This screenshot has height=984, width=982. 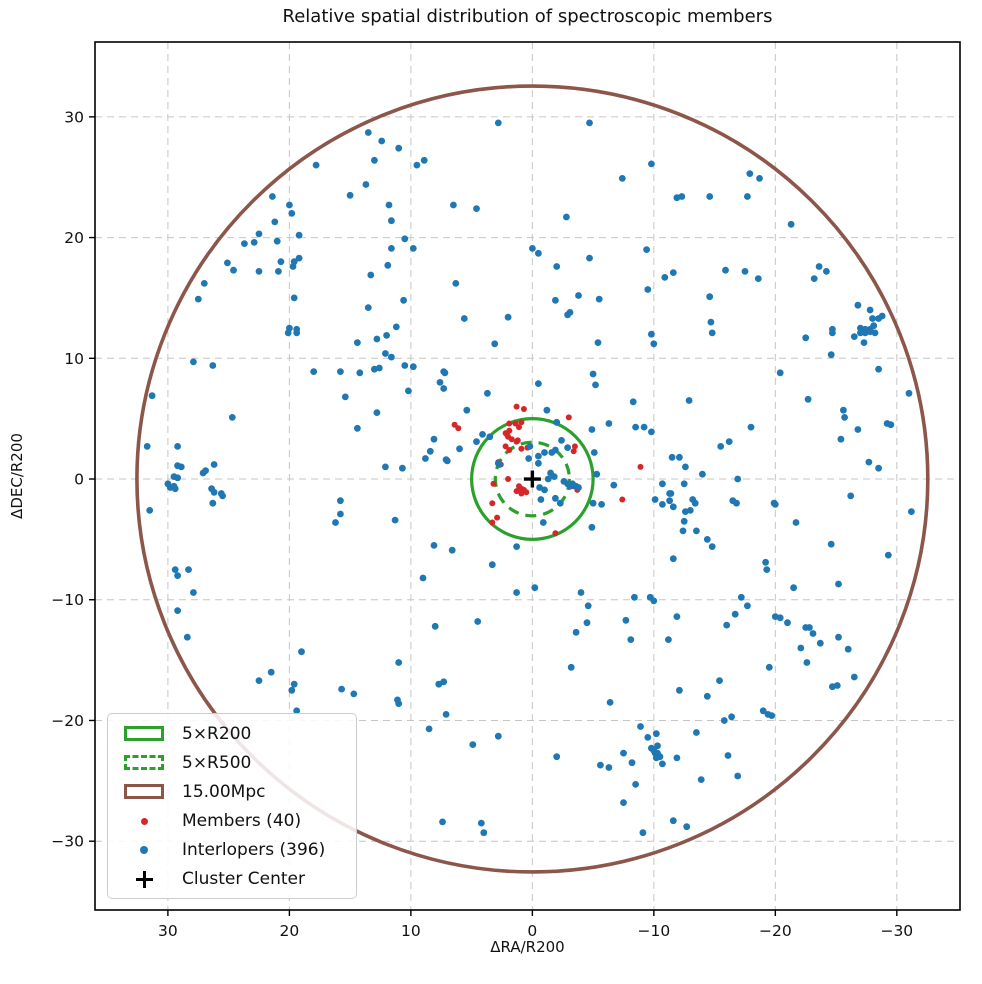 What do you see at coordinates (17, 476) in the screenshot?
I see `y-axis-label: ΔDEC/R200` at bounding box center [17, 476].